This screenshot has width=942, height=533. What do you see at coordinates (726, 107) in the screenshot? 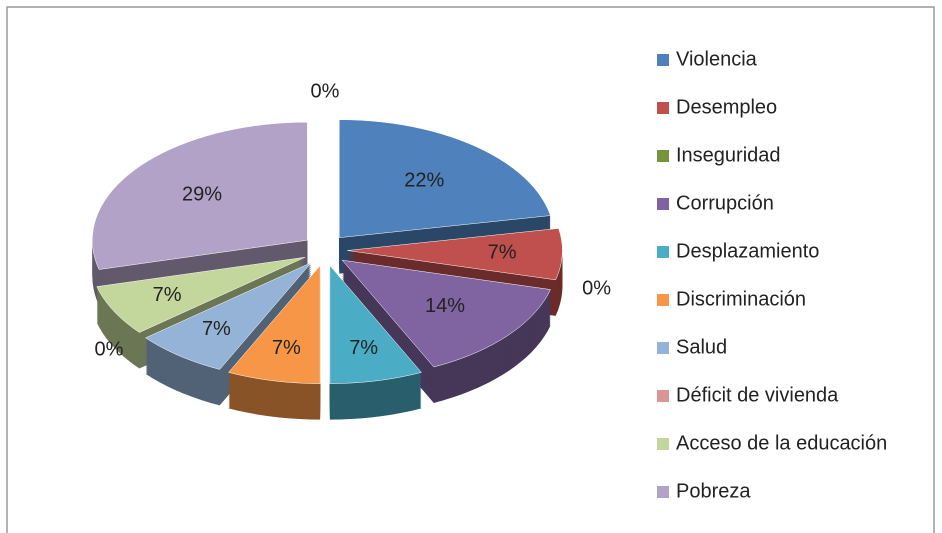
I see `legend-label: Desempleo` at bounding box center [726, 107].